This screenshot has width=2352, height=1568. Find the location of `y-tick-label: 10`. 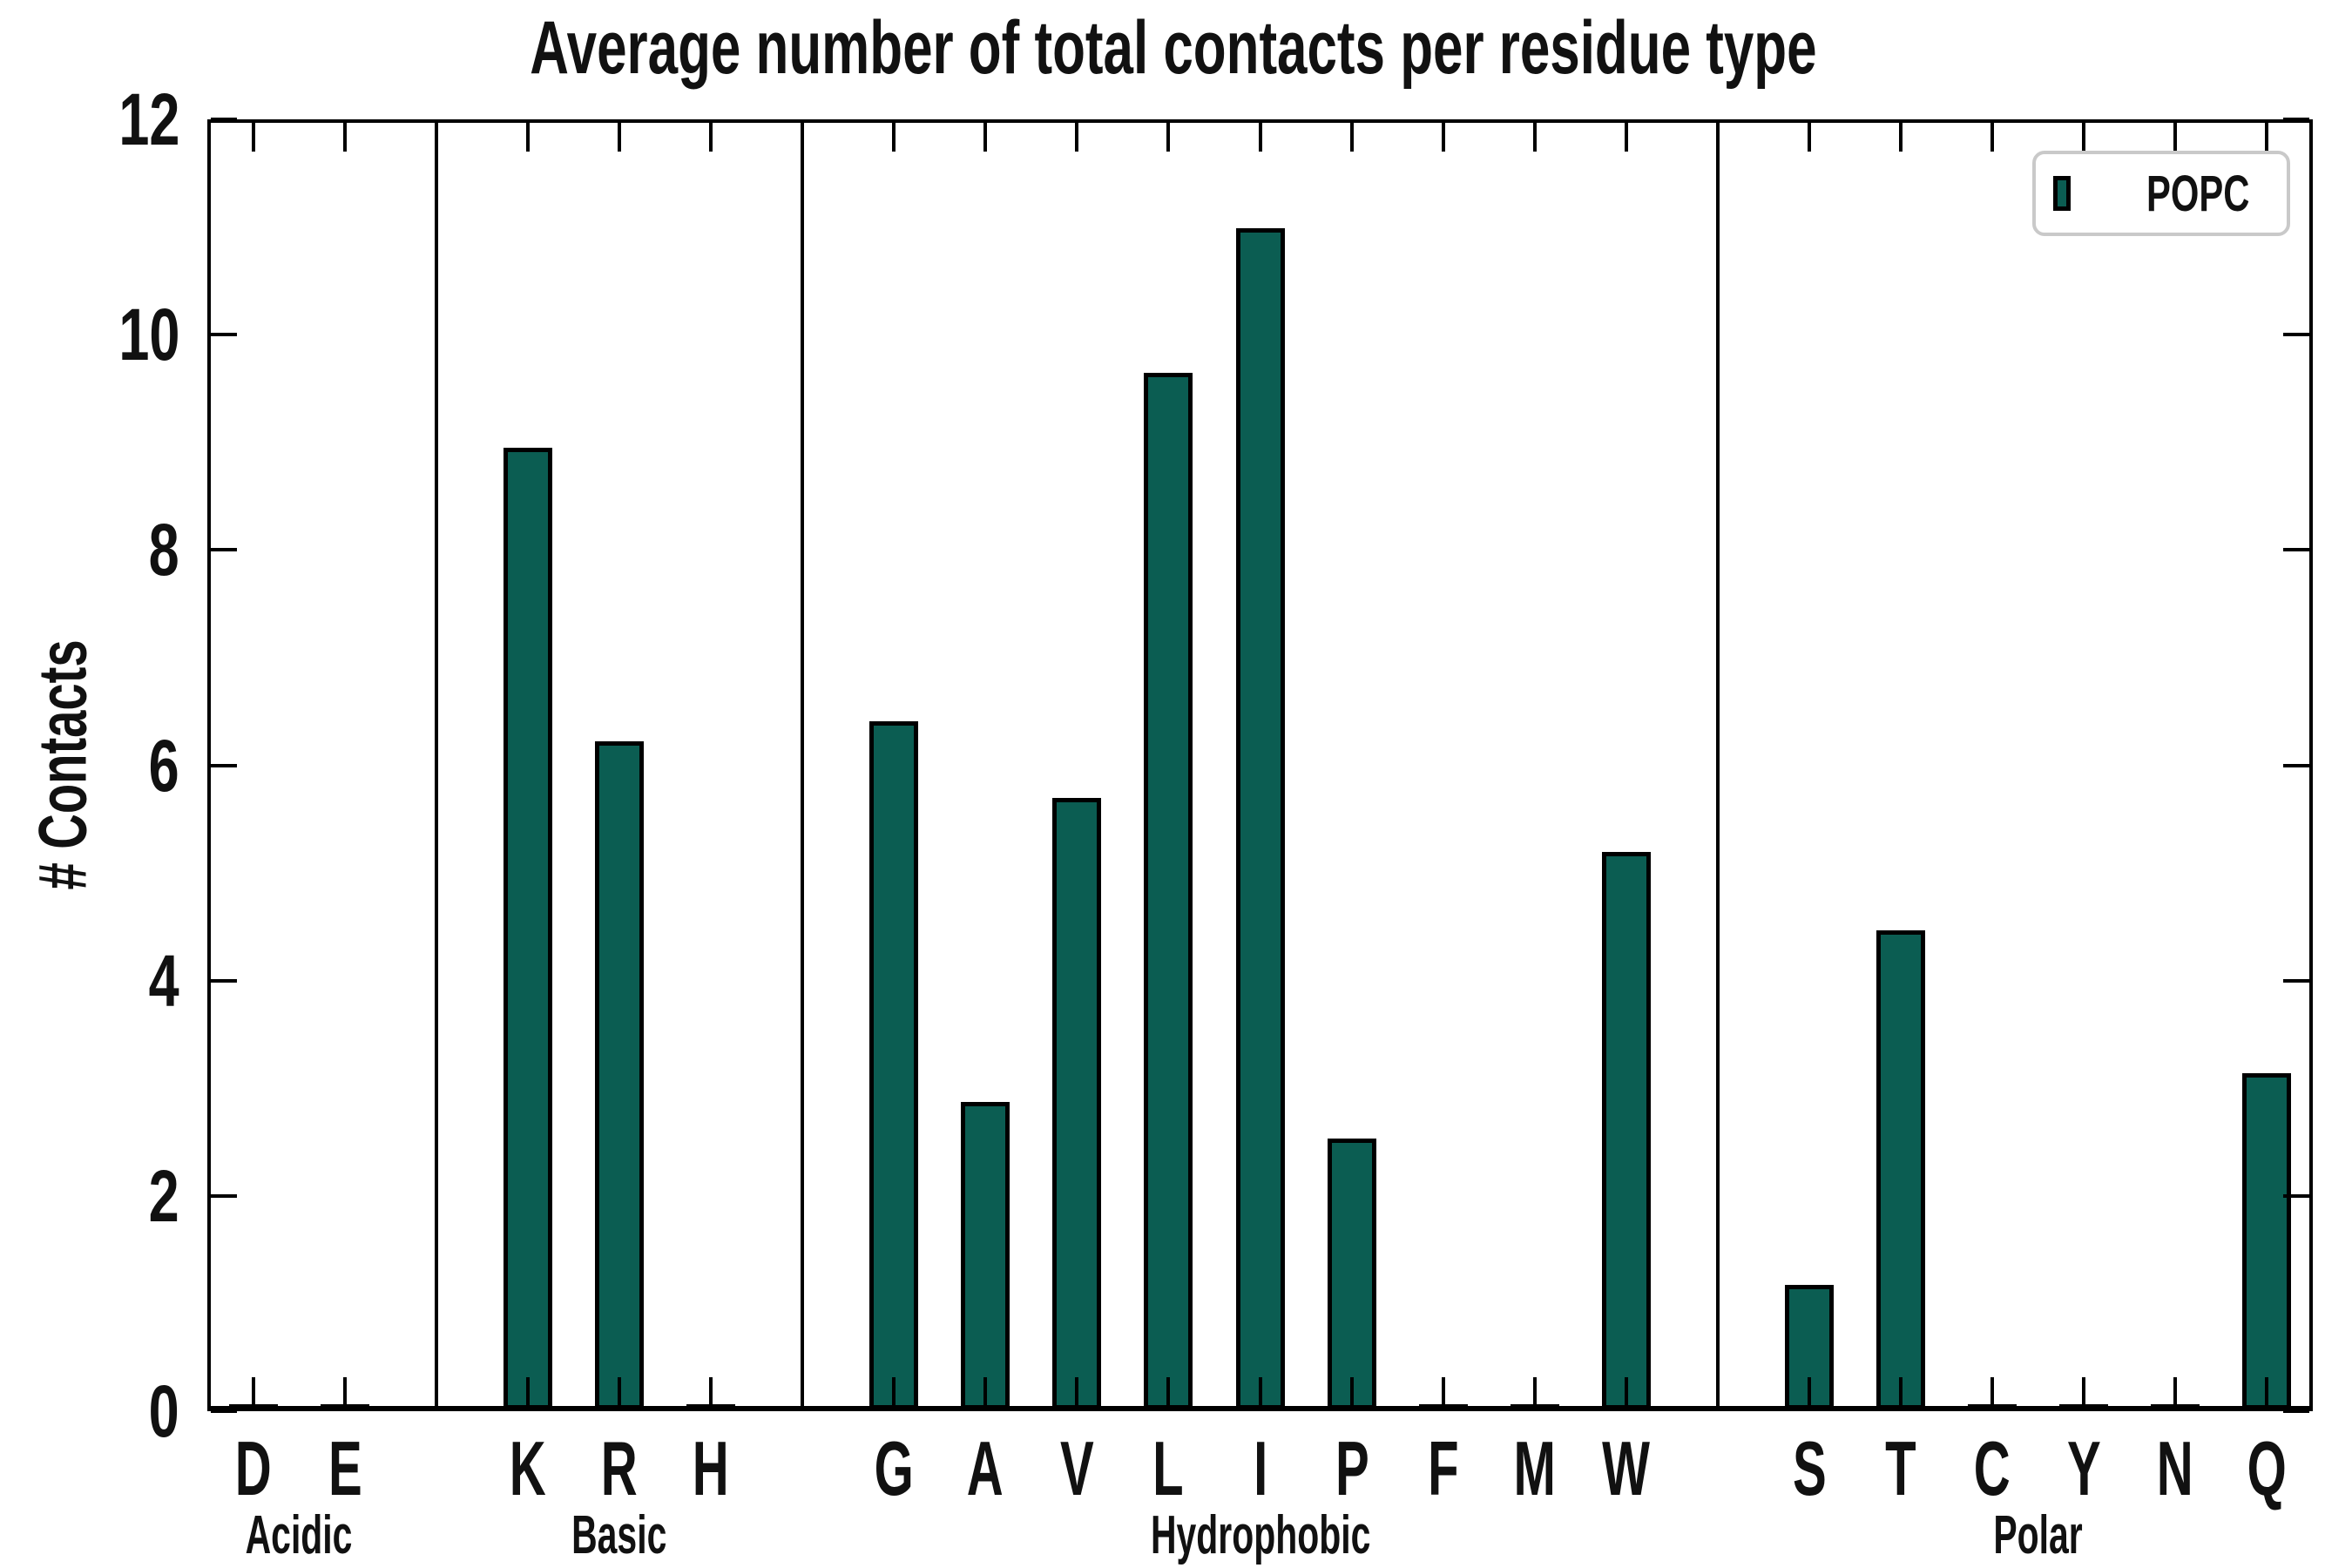

y-tick-label: 10 is located at coordinates (98, 334).